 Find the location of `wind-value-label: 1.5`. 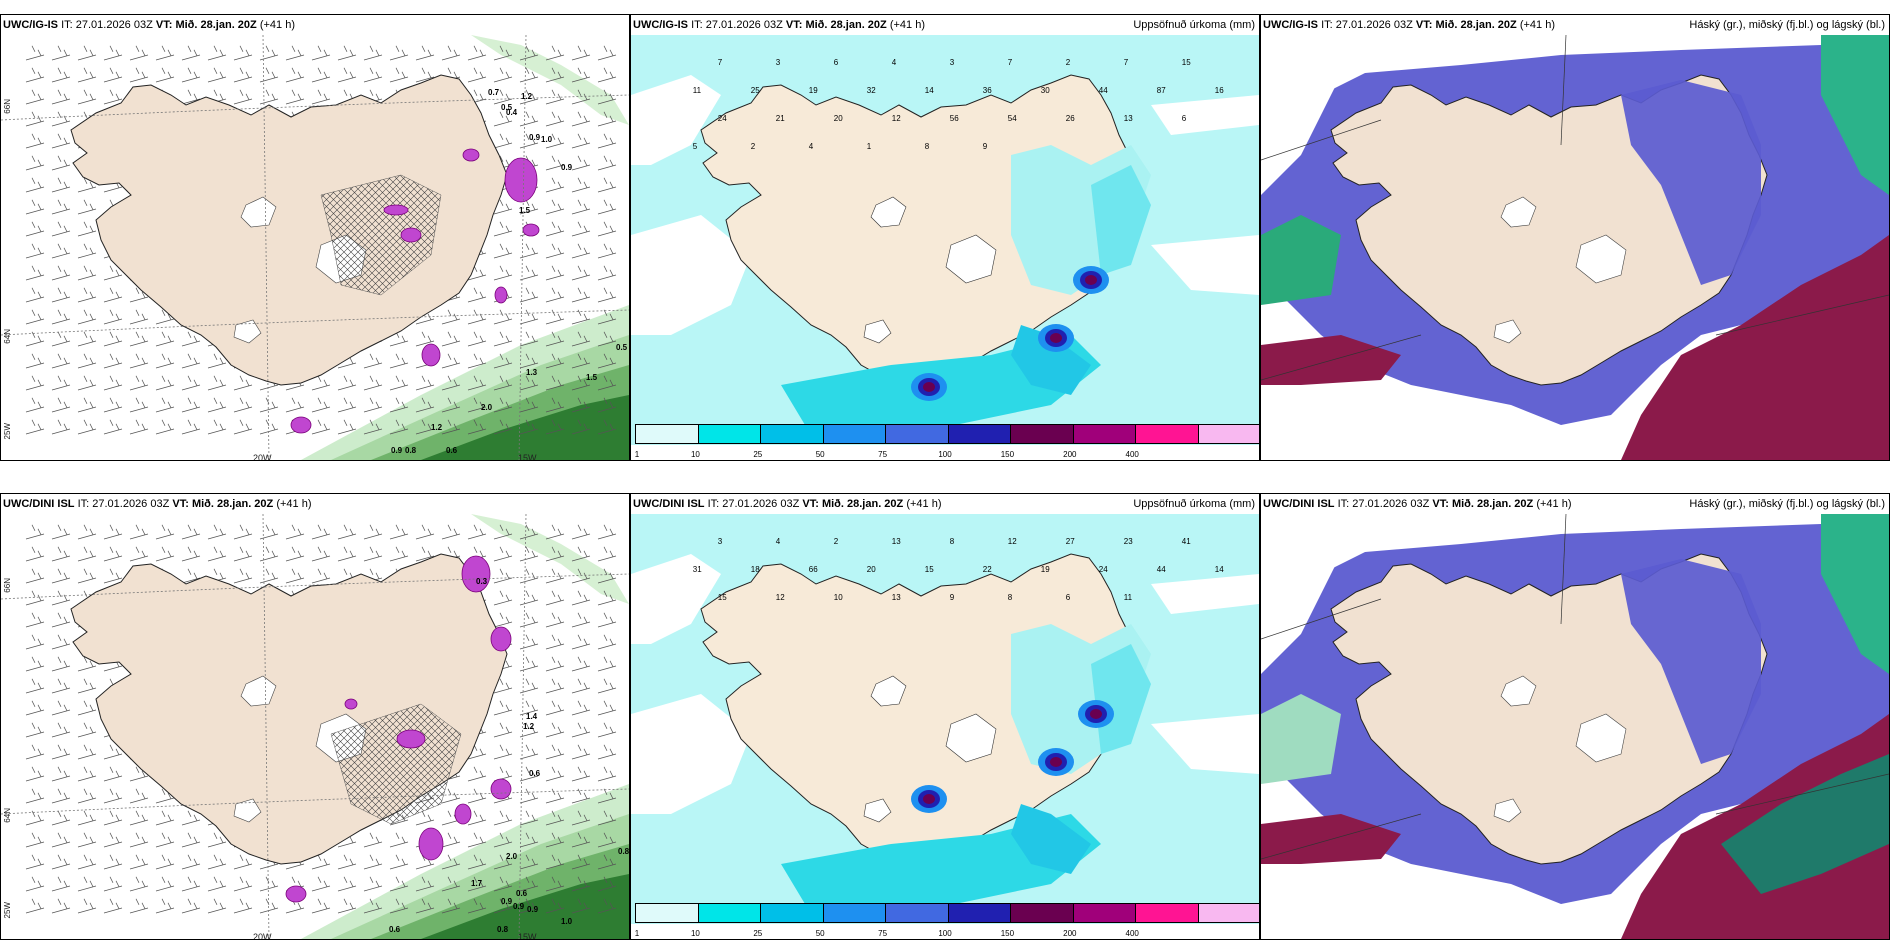

wind-value-label: 1.5 is located at coordinates (525, 210).